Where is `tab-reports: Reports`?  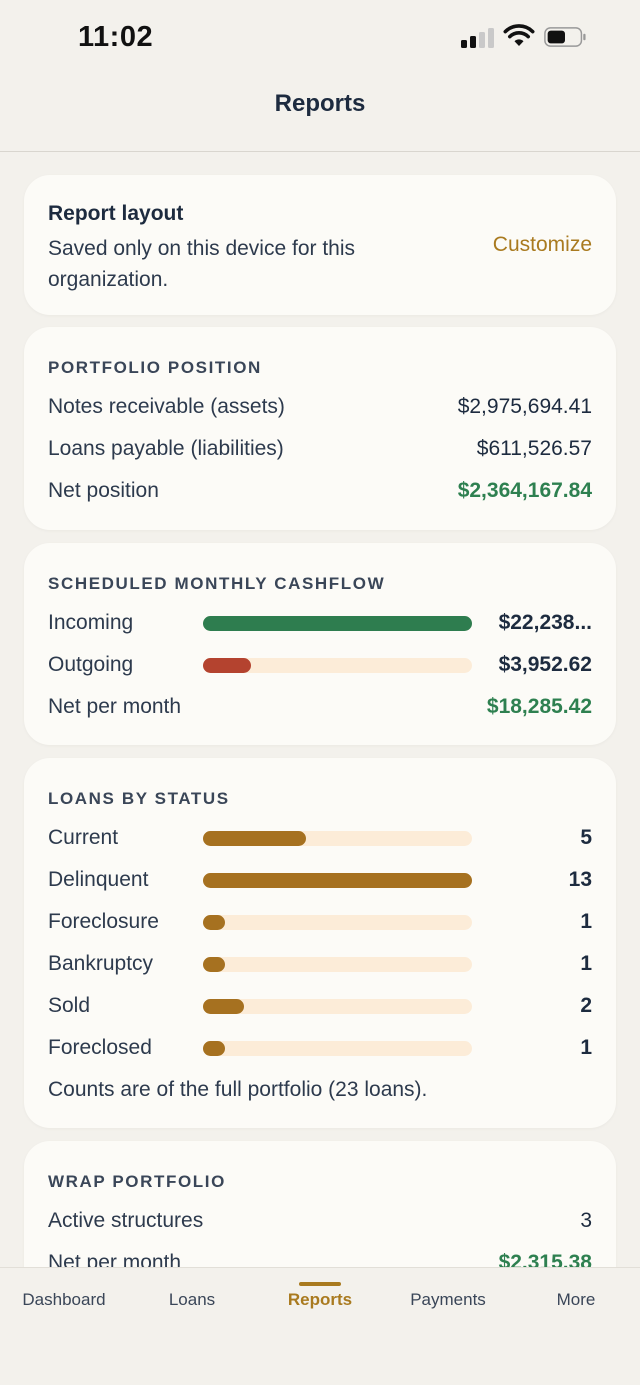 tab-reports: Reports is located at coordinates (320, 1299).